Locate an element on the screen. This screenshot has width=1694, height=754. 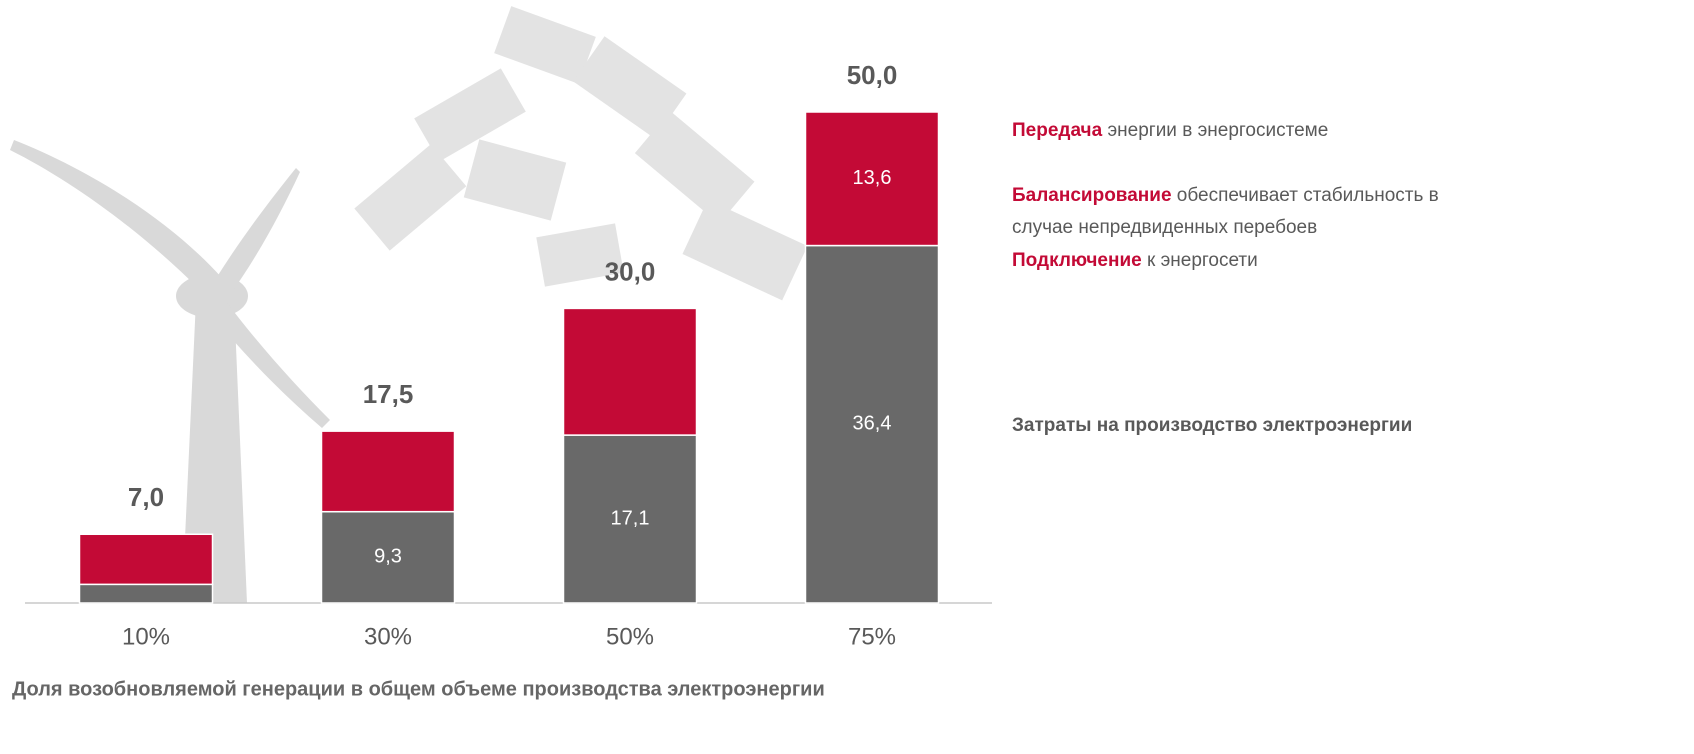
legend-bold: Передача is located at coordinates (1057, 130).